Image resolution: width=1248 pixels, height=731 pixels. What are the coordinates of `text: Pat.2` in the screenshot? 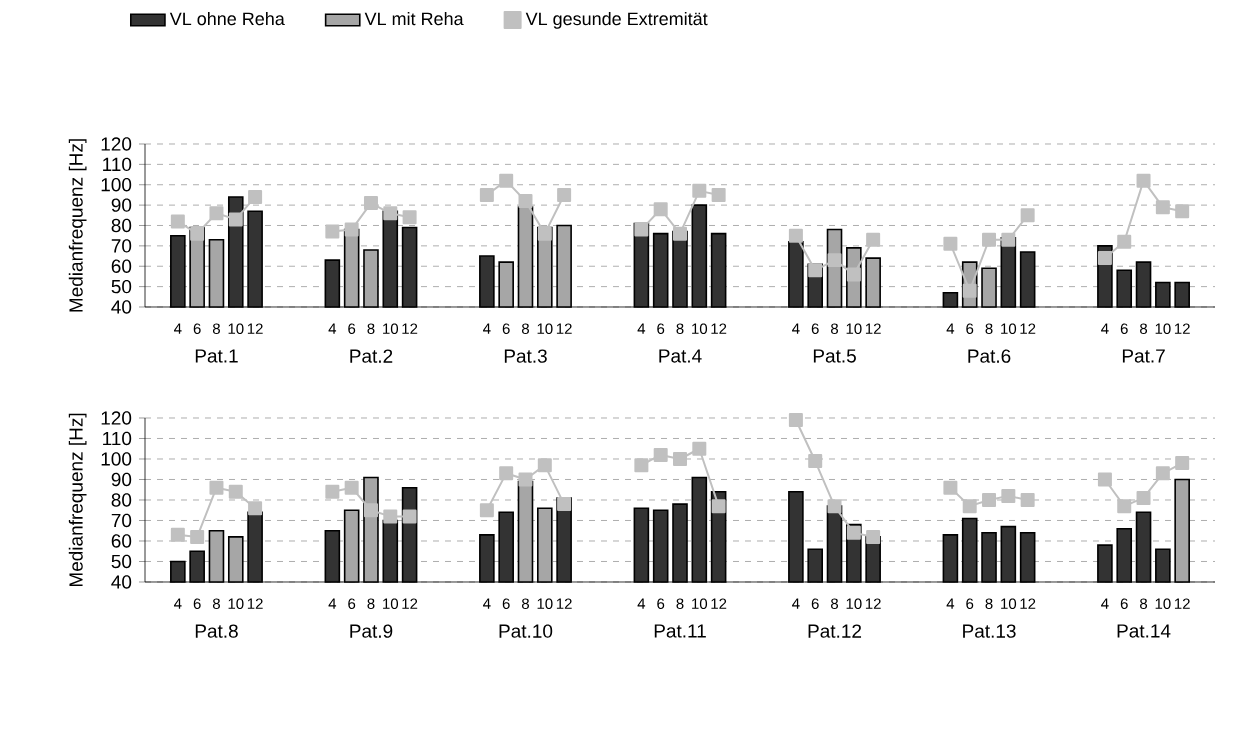 It's located at (371, 356).